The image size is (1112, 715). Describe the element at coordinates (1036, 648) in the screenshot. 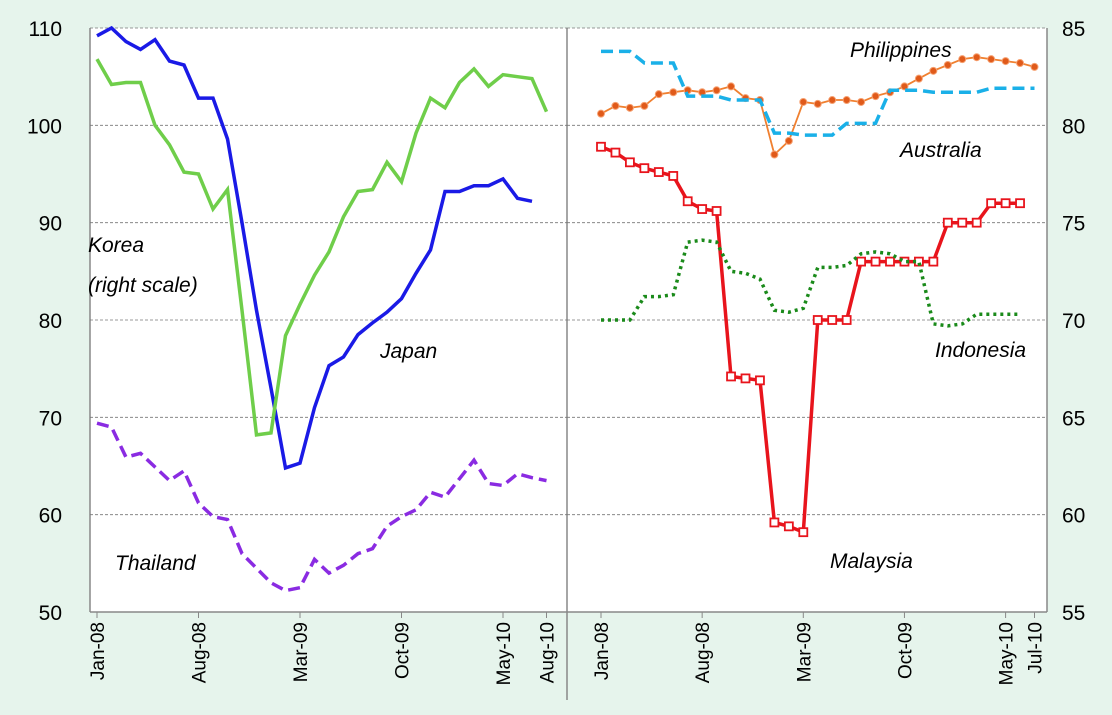

I see `x-tick-label: Jul-10` at that location.